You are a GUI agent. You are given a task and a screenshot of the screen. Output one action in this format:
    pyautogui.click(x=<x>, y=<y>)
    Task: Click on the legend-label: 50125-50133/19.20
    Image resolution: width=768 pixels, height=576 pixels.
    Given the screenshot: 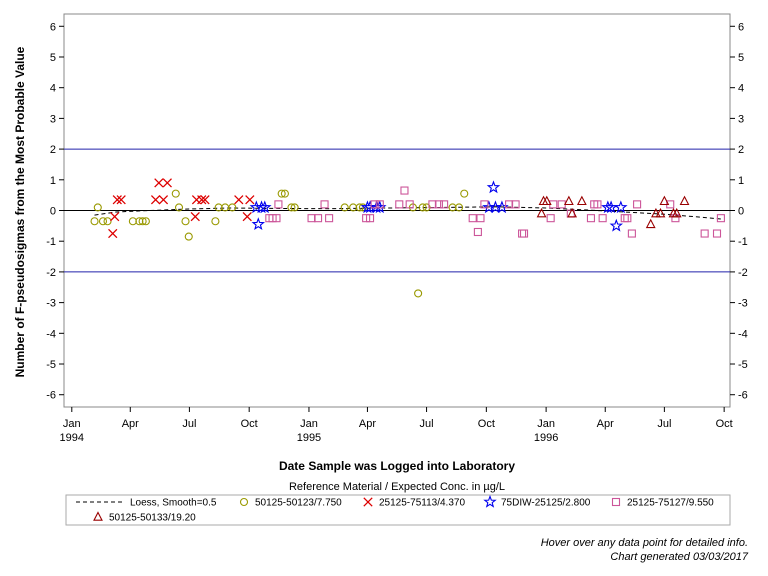 What is the action you would take?
    pyautogui.click(x=152, y=518)
    